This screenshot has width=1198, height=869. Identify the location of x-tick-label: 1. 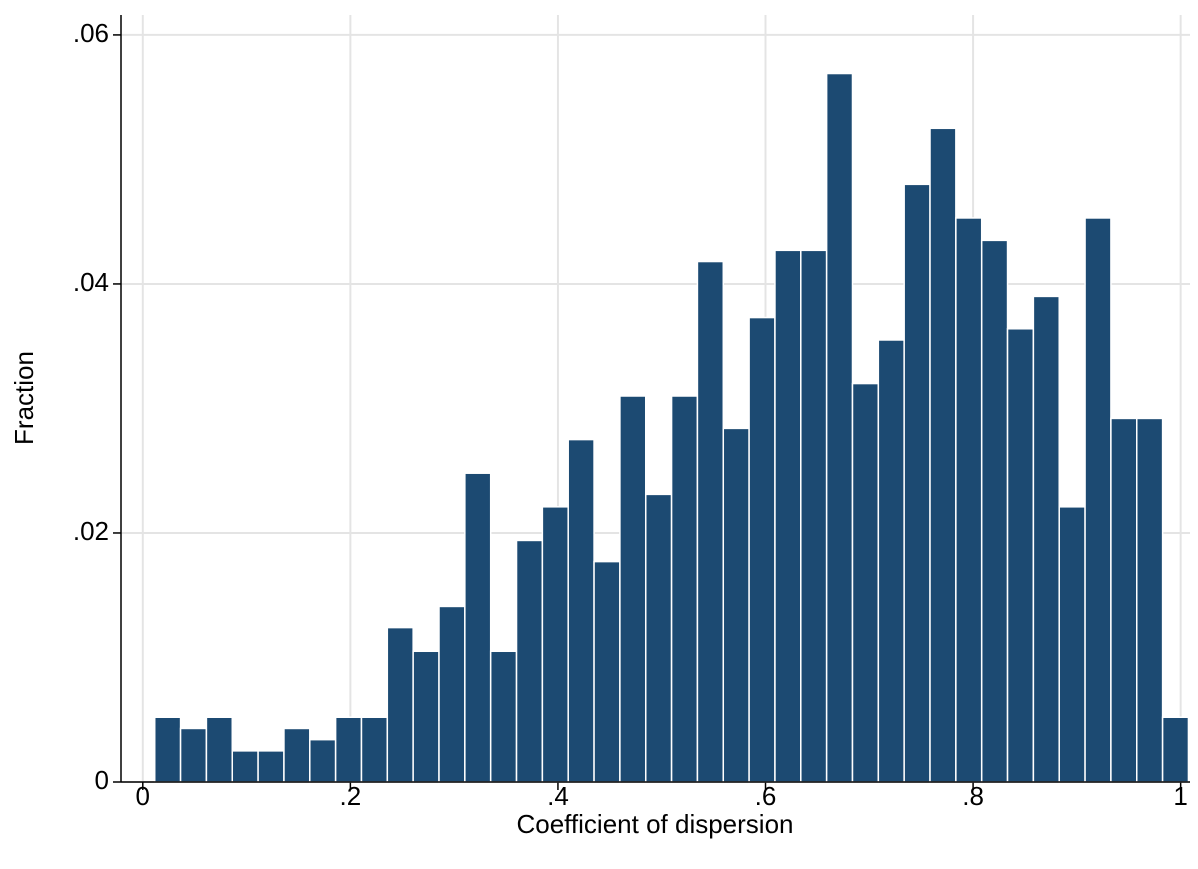
(1180, 796).